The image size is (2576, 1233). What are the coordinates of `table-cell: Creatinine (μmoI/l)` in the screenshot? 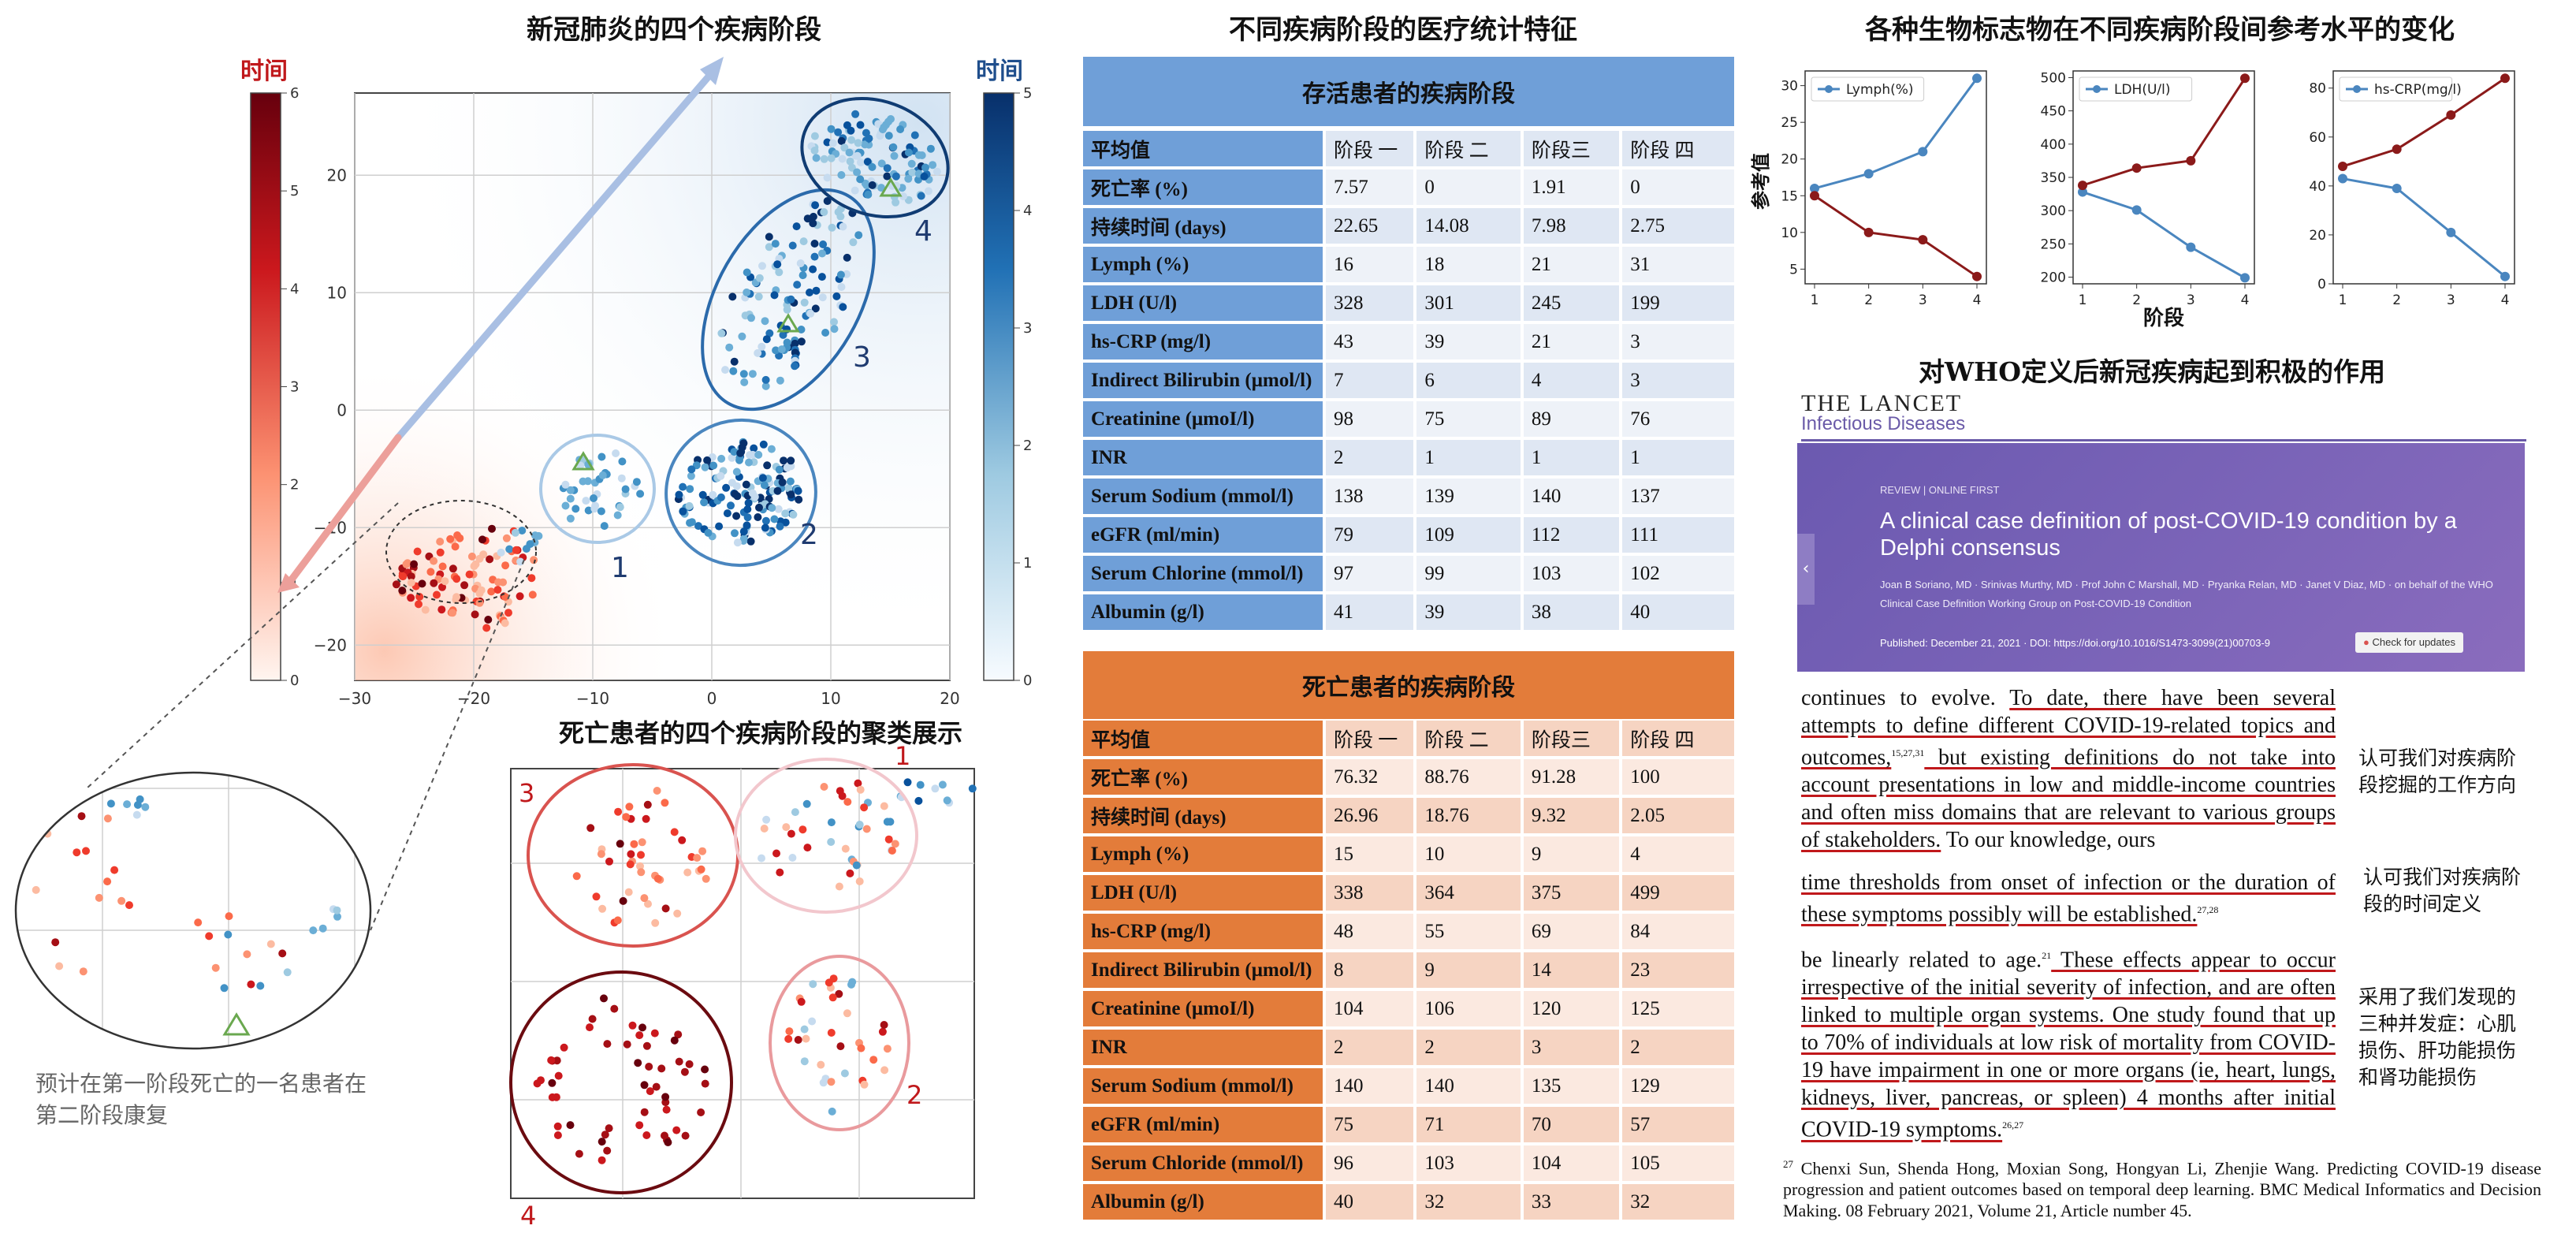 It's located at (1203, 1008).